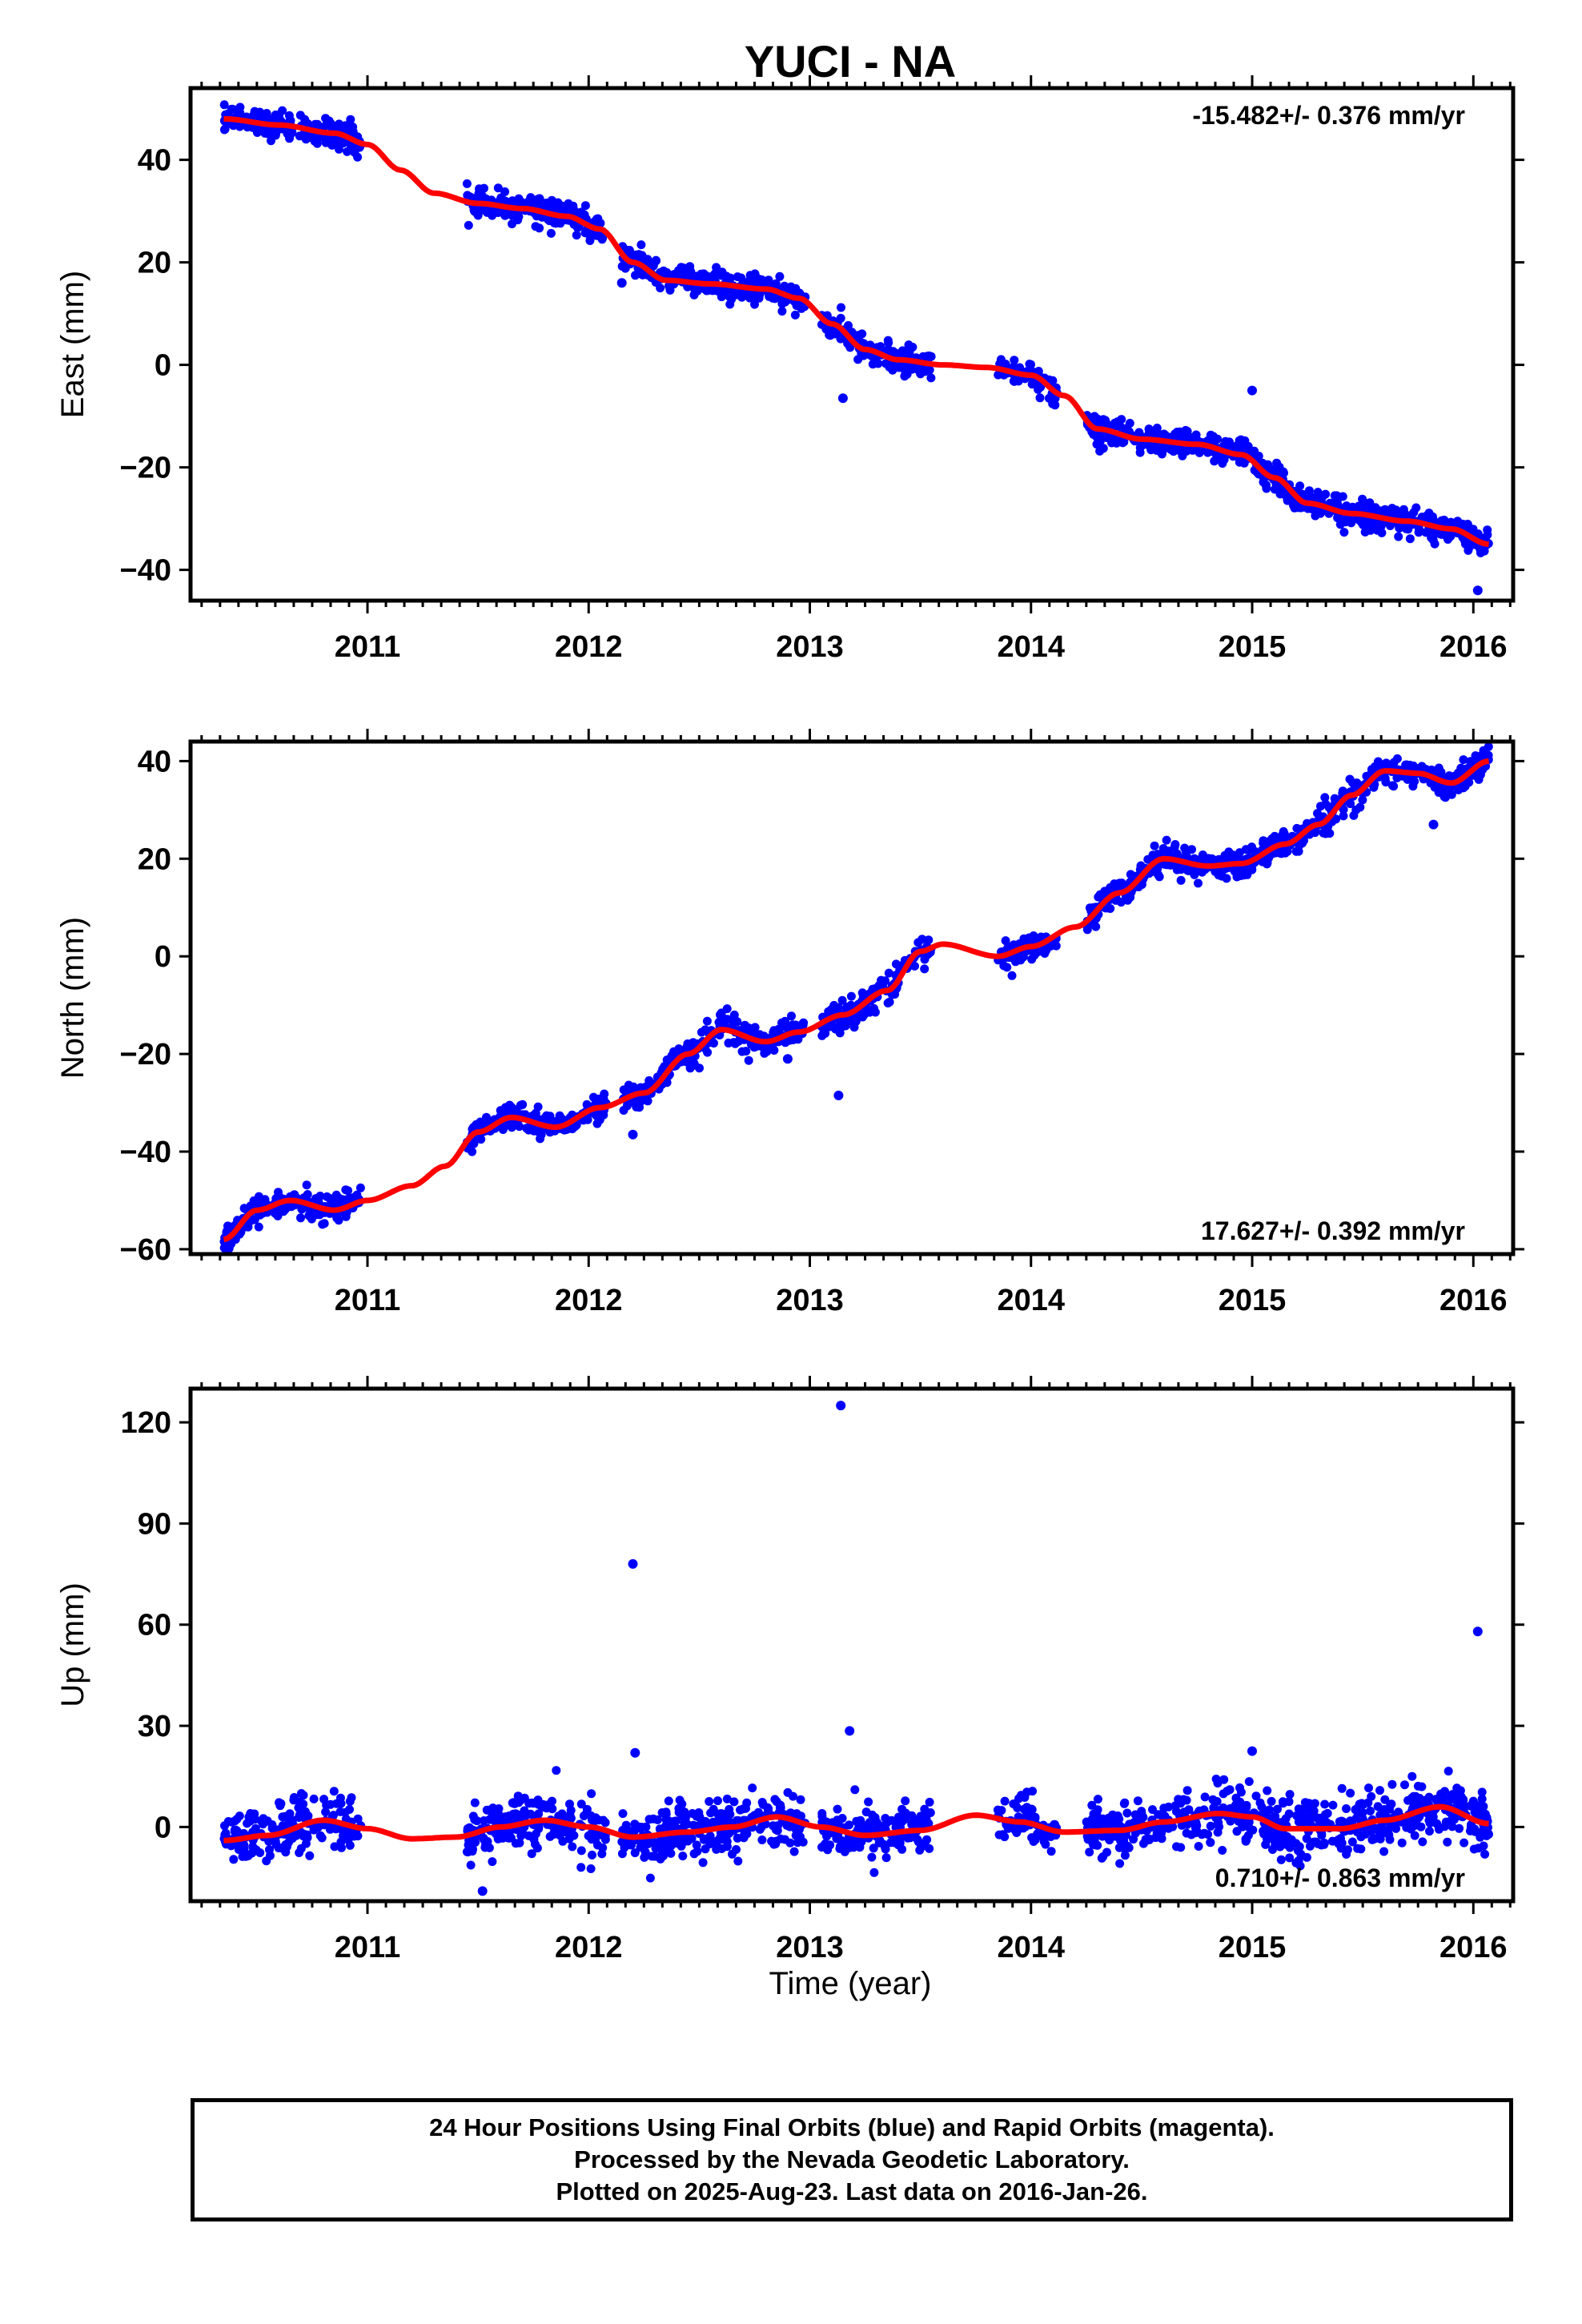 Image resolution: width=1582 pixels, height=2324 pixels. What do you see at coordinates (368, 1300) in the screenshot?
I see `north-x-tick-label: 2011` at bounding box center [368, 1300].